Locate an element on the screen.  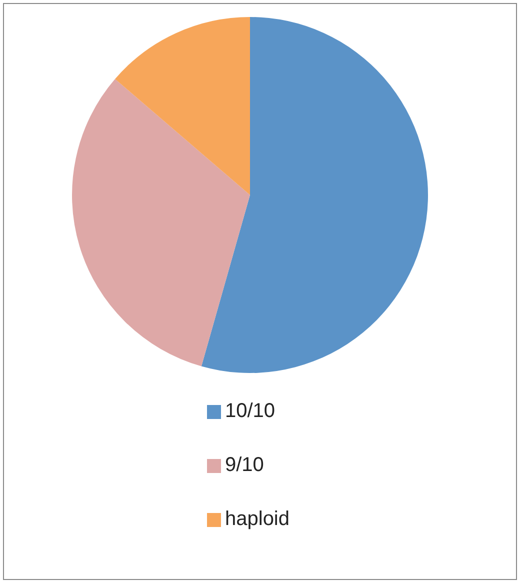
legend-label: haploid is located at coordinates (257, 519).